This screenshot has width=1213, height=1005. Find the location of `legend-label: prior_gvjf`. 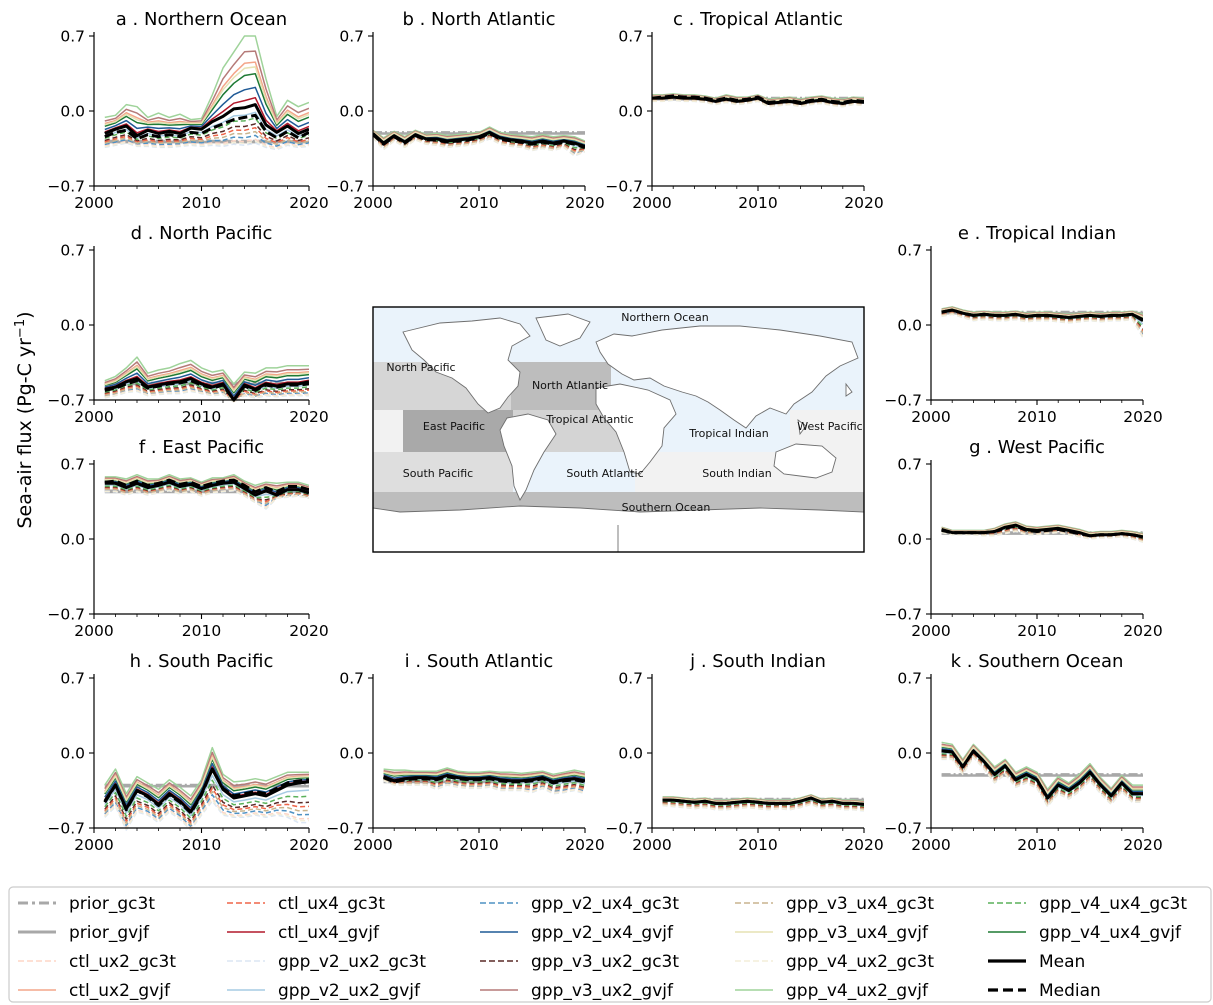

legend-label: prior_gvjf is located at coordinates (109, 933).